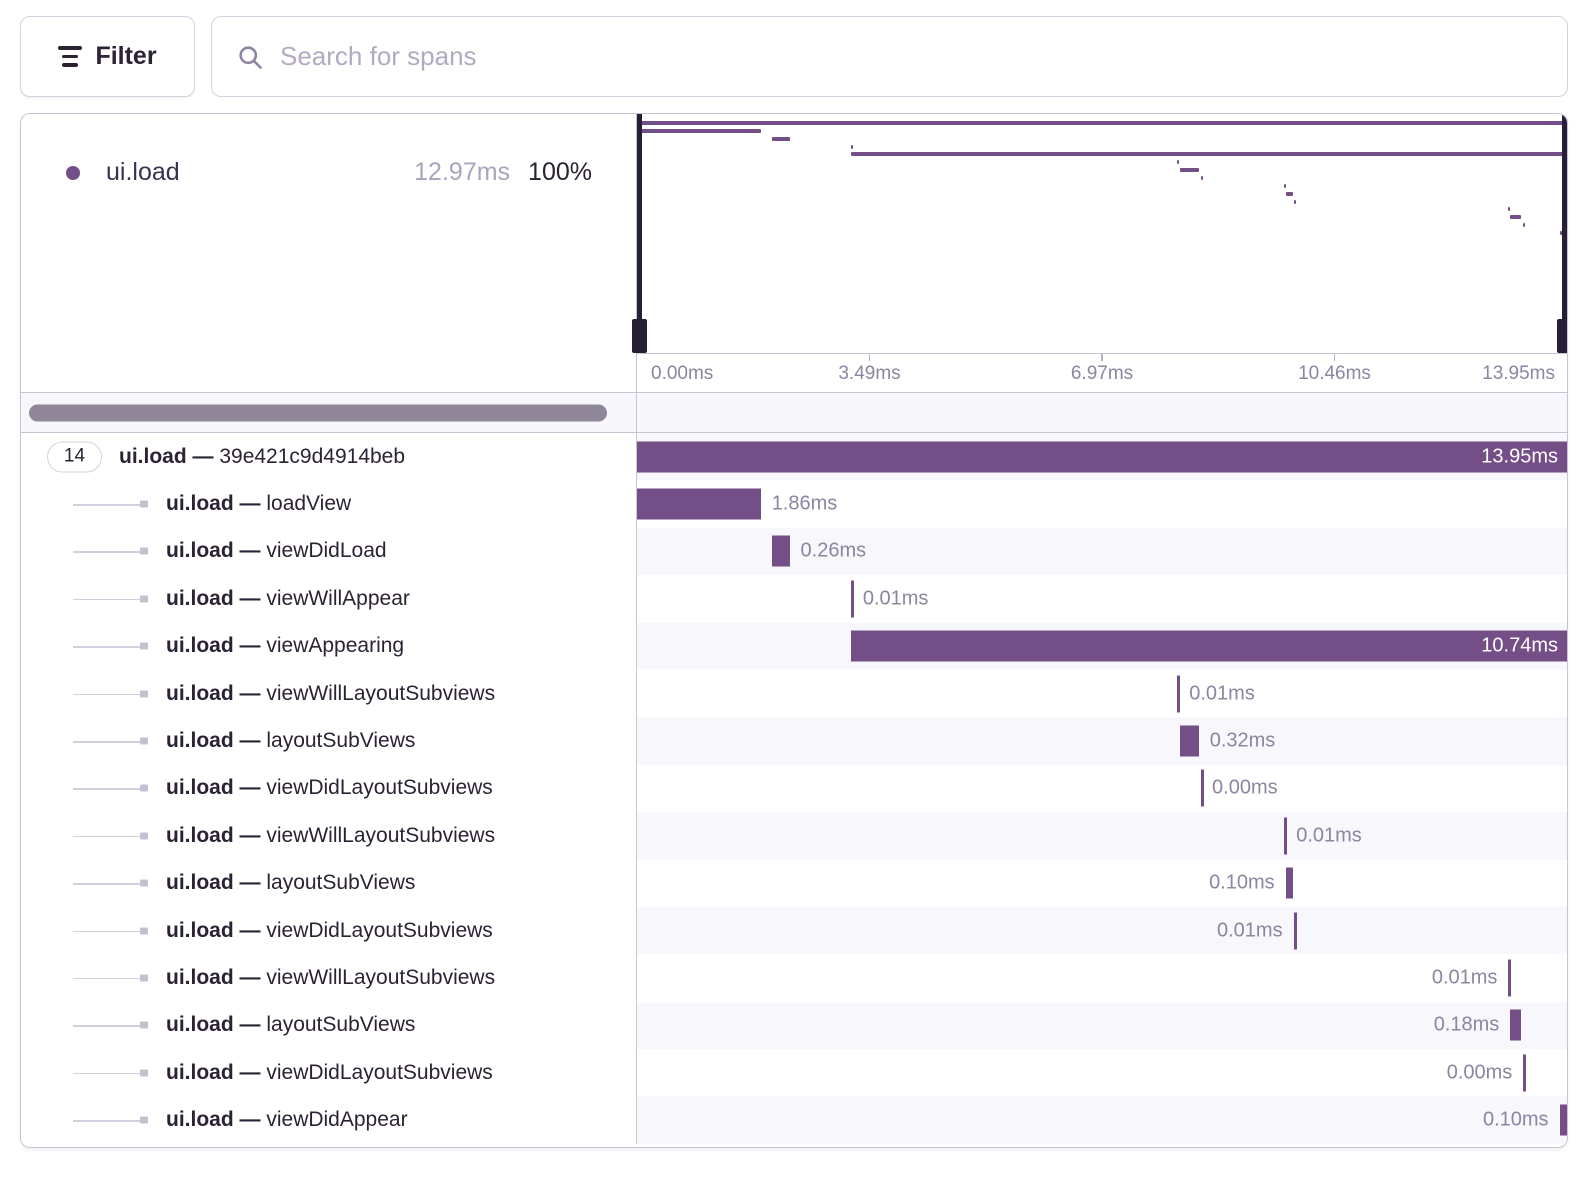 The image size is (1588, 1184). I want to click on span-tree-cell: 14 ui.load — 39e421c9d4914beb, so click(329, 457).